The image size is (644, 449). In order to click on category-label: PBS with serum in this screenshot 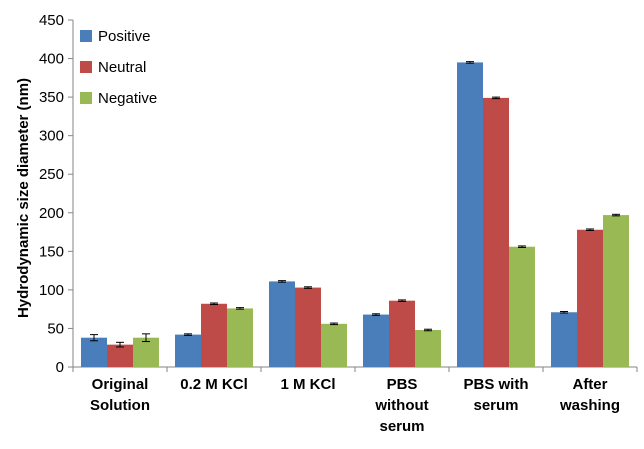, I will do `click(495, 395)`.